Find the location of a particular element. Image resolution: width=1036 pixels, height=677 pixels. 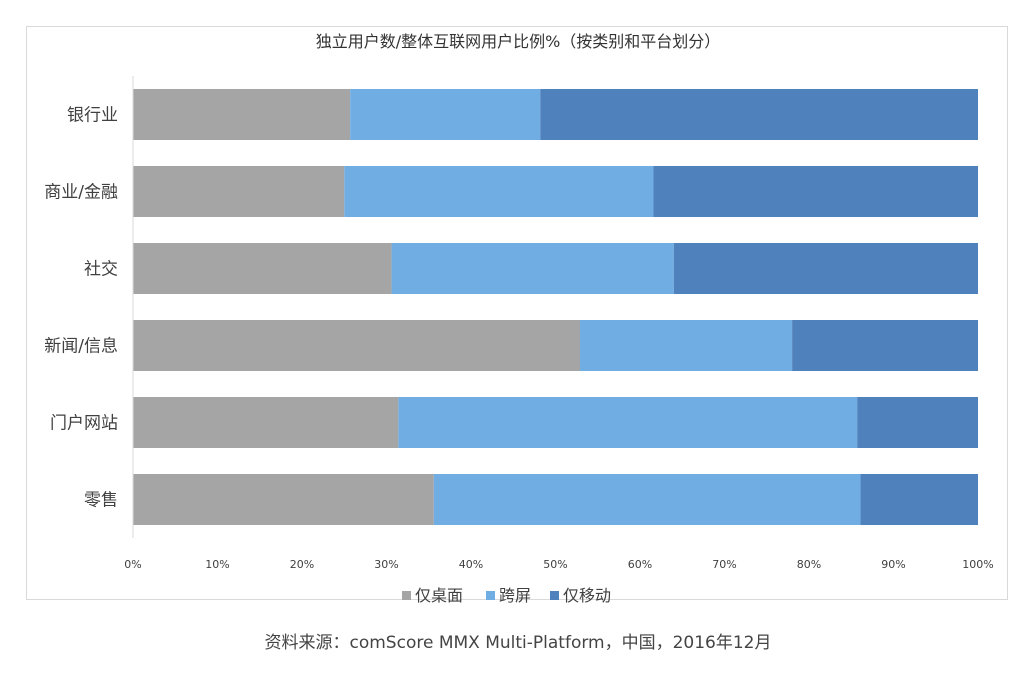

legend-label: 仅桌面 is located at coordinates (439, 595).